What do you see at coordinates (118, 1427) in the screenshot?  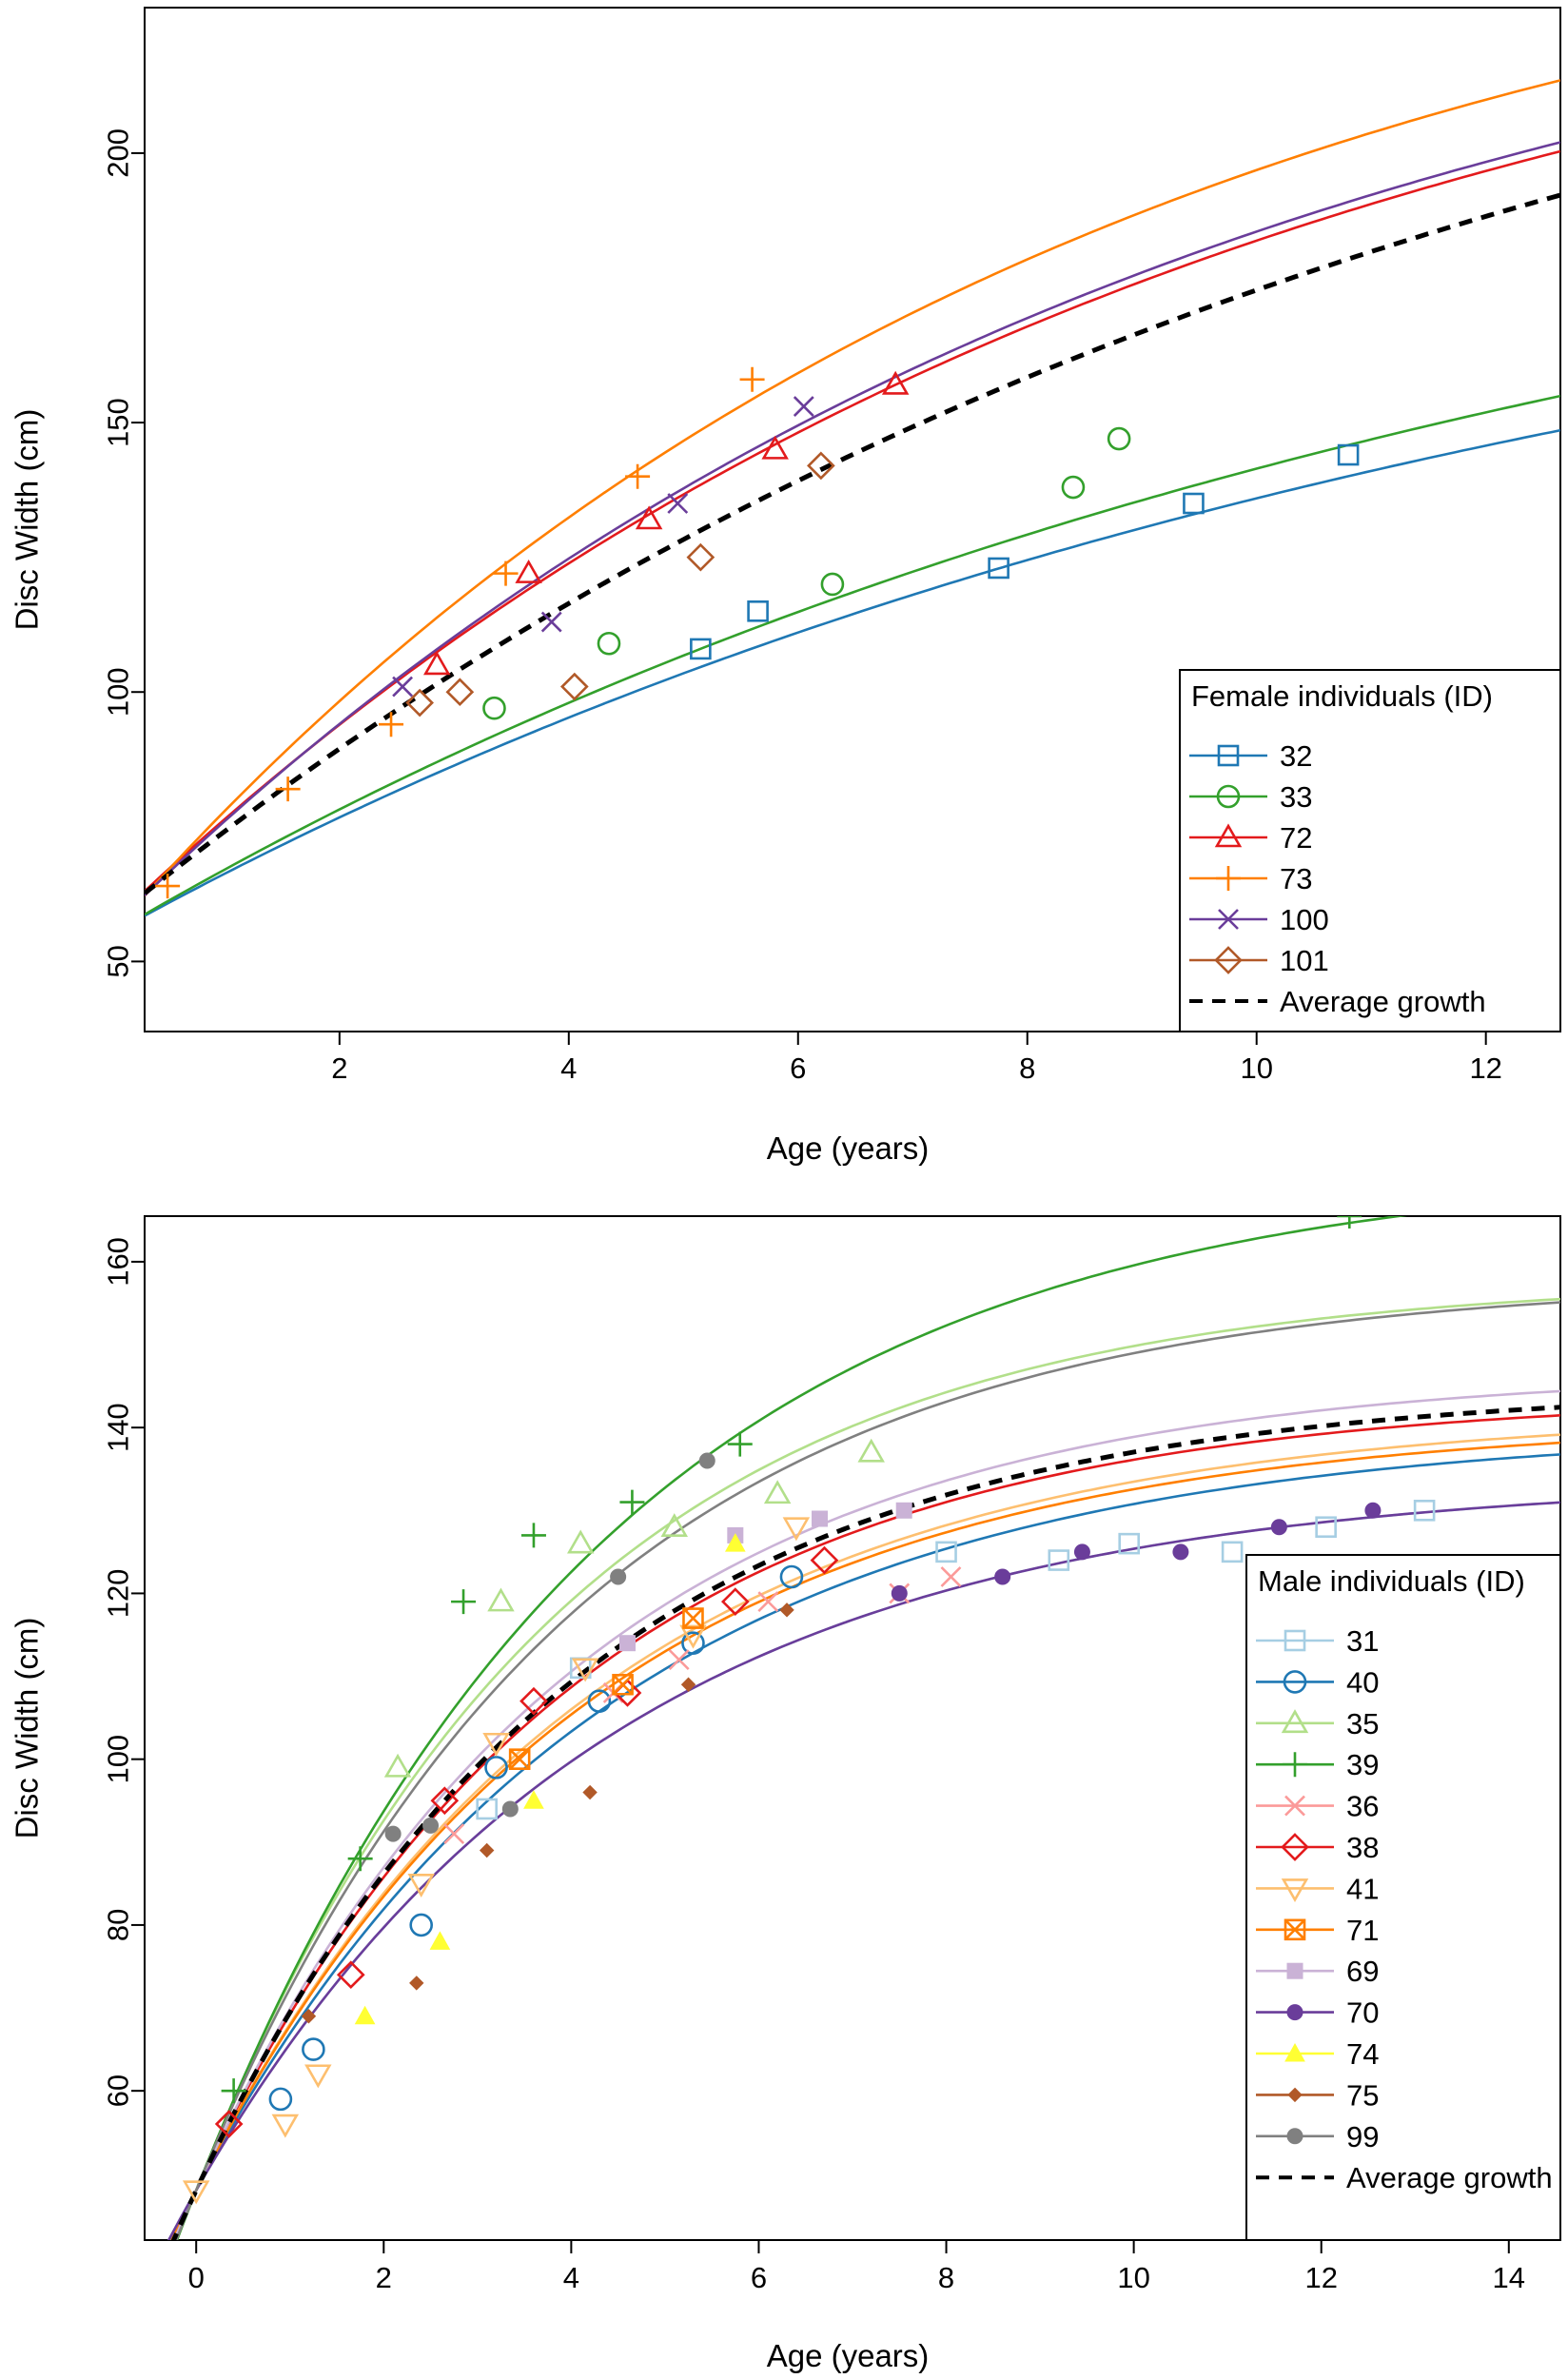 I see `y-tick-label: 140` at bounding box center [118, 1427].